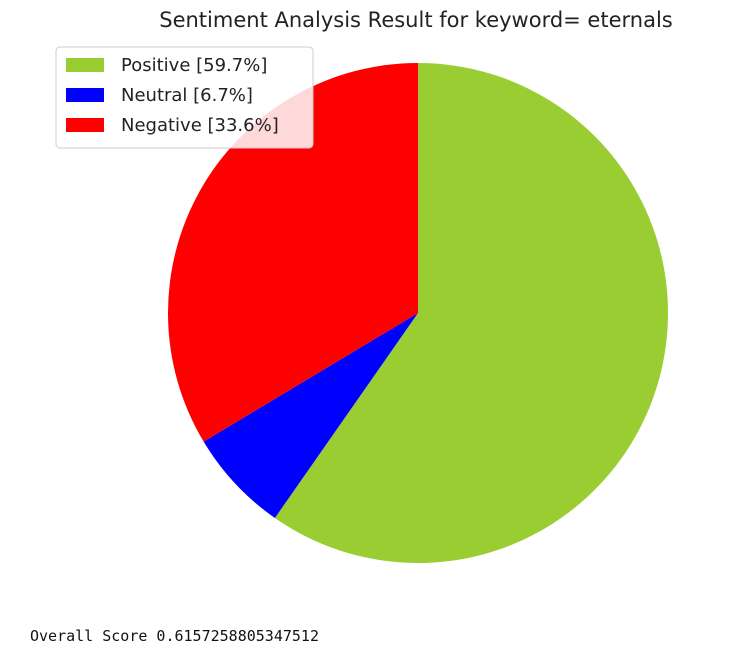 The height and width of the screenshot is (657, 750). I want to click on legend-item-positive: Positive [59.7%], so click(166, 65).